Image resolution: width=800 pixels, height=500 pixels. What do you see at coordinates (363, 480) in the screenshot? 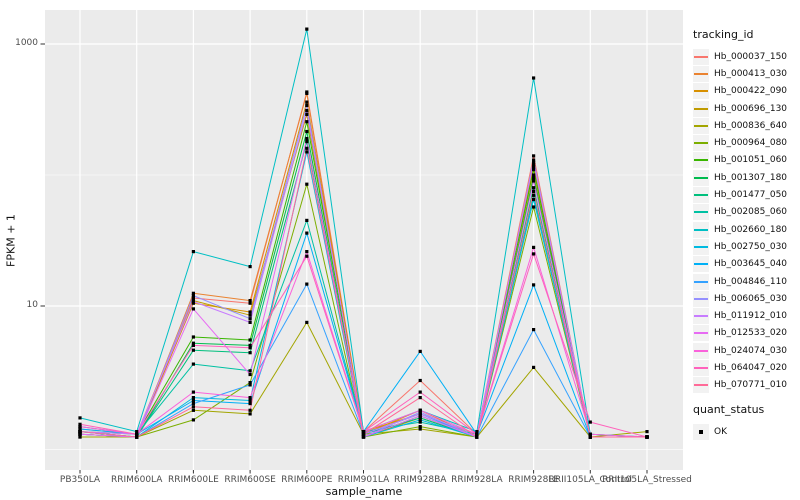
I see `x-tick-label: RRIM901LA` at bounding box center [363, 480].